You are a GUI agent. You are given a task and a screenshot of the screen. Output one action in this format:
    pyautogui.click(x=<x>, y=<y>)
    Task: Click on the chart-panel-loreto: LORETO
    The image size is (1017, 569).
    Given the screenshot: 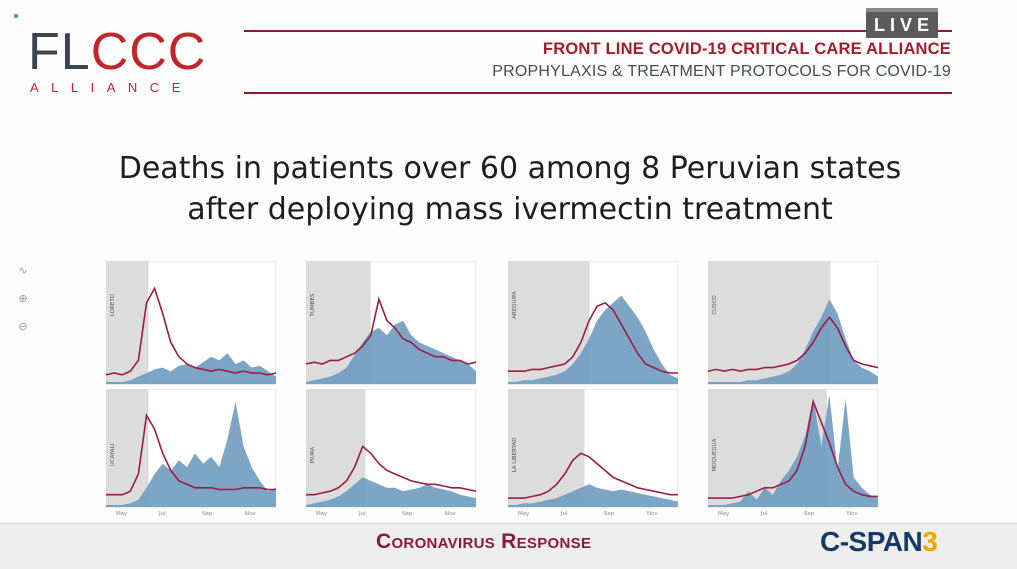 What is the action you would take?
    pyautogui.click(x=191, y=323)
    